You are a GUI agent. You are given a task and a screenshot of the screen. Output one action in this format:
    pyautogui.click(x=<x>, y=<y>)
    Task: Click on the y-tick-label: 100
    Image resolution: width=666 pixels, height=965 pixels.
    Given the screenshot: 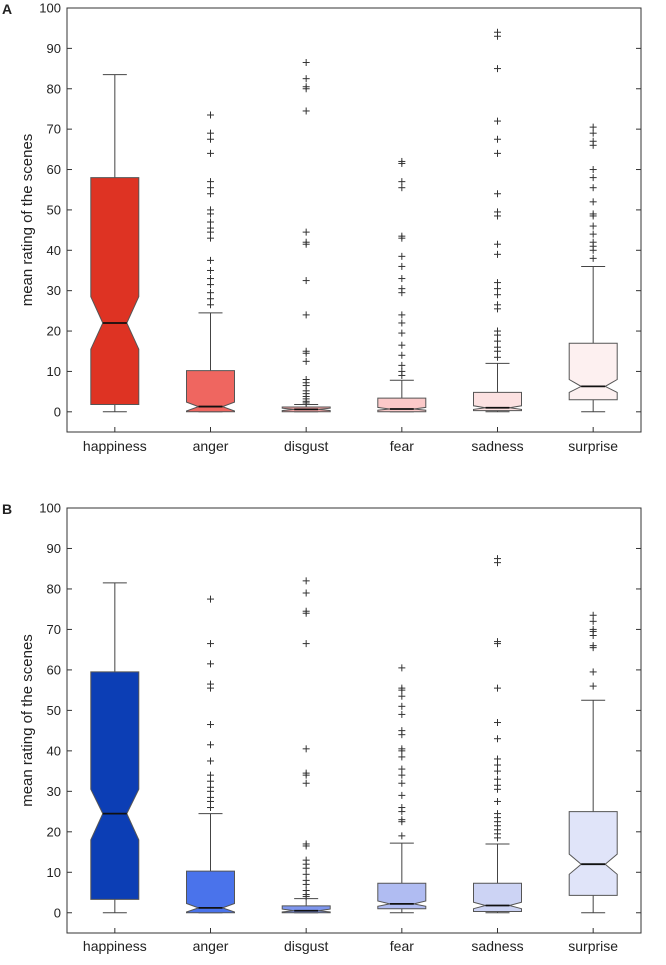 What is the action you would take?
    pyautogui.click(x=50, y=508)
    